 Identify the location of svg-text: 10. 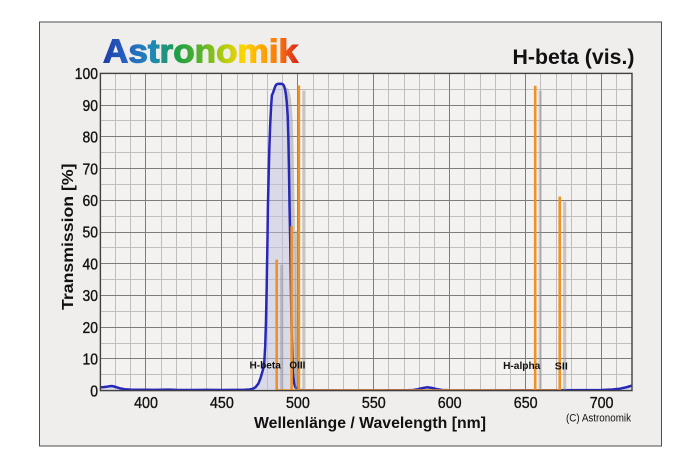
(91, 360).